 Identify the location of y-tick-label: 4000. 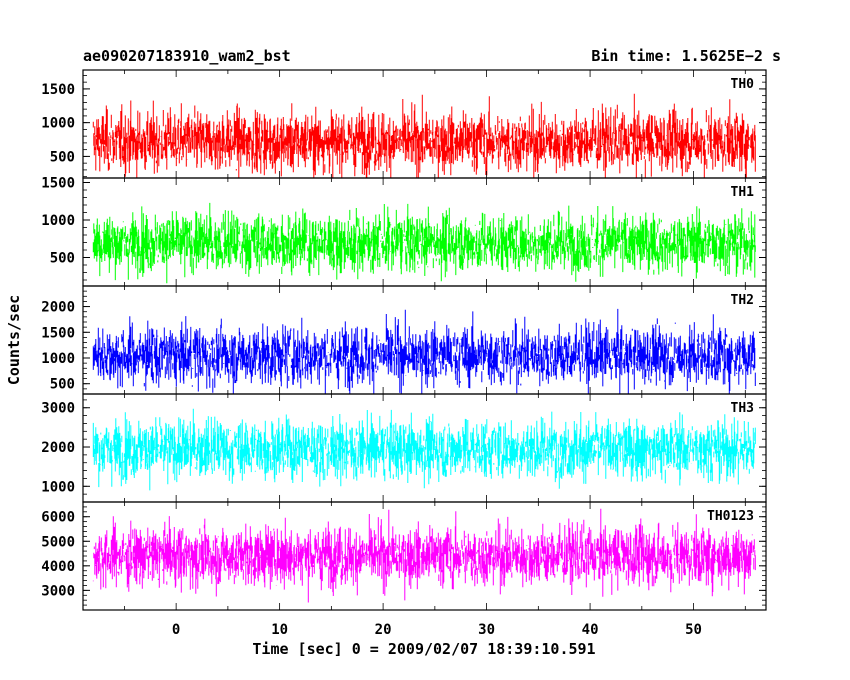
(58, 567).